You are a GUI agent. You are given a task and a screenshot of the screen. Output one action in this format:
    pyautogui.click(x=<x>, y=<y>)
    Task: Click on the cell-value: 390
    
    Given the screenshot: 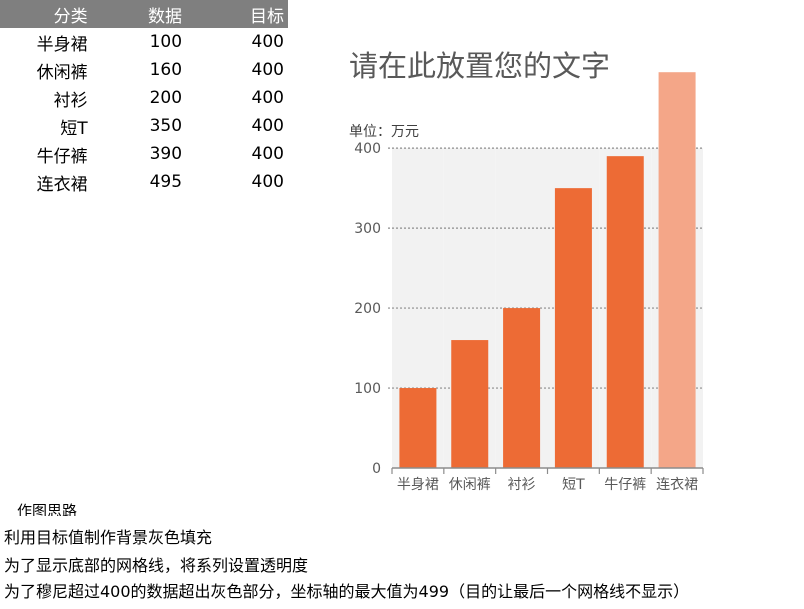 What is the action you would take?
    pyautogui.click(x=166, y=154)
    